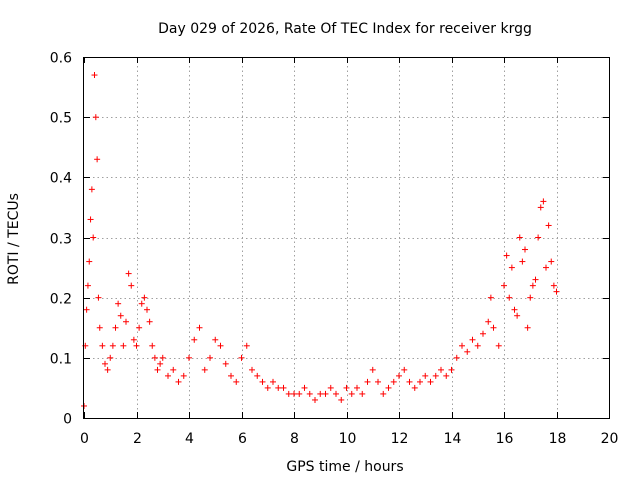  What do you see at coordinates (14, 239) in the screenshot?
I see `y-axis-title: ROTI / TECUs` at bounding box center [14, 239].